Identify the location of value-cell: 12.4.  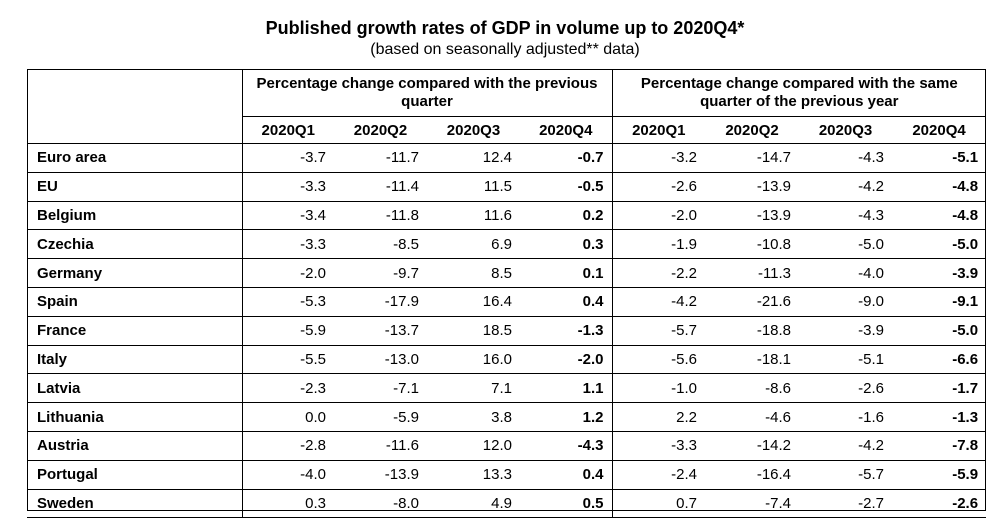
(473, 158).